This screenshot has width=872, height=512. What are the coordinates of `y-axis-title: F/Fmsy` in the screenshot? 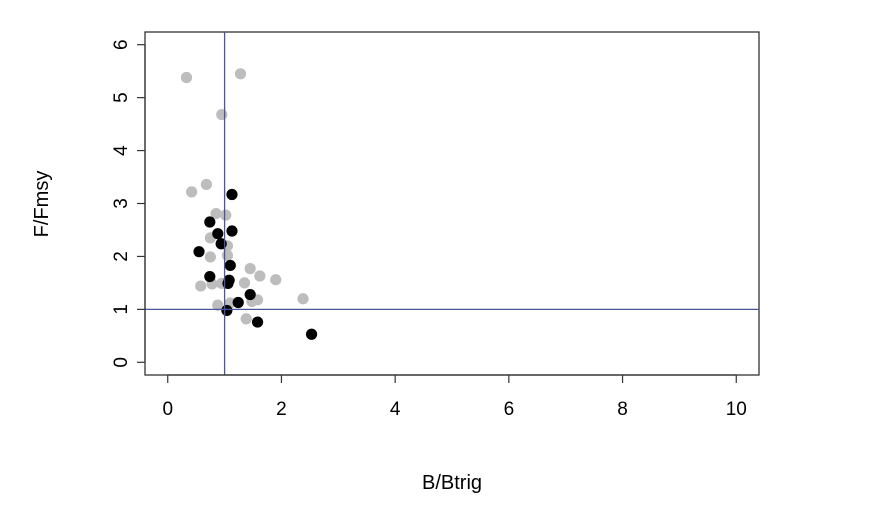 It's located at (42, 204).